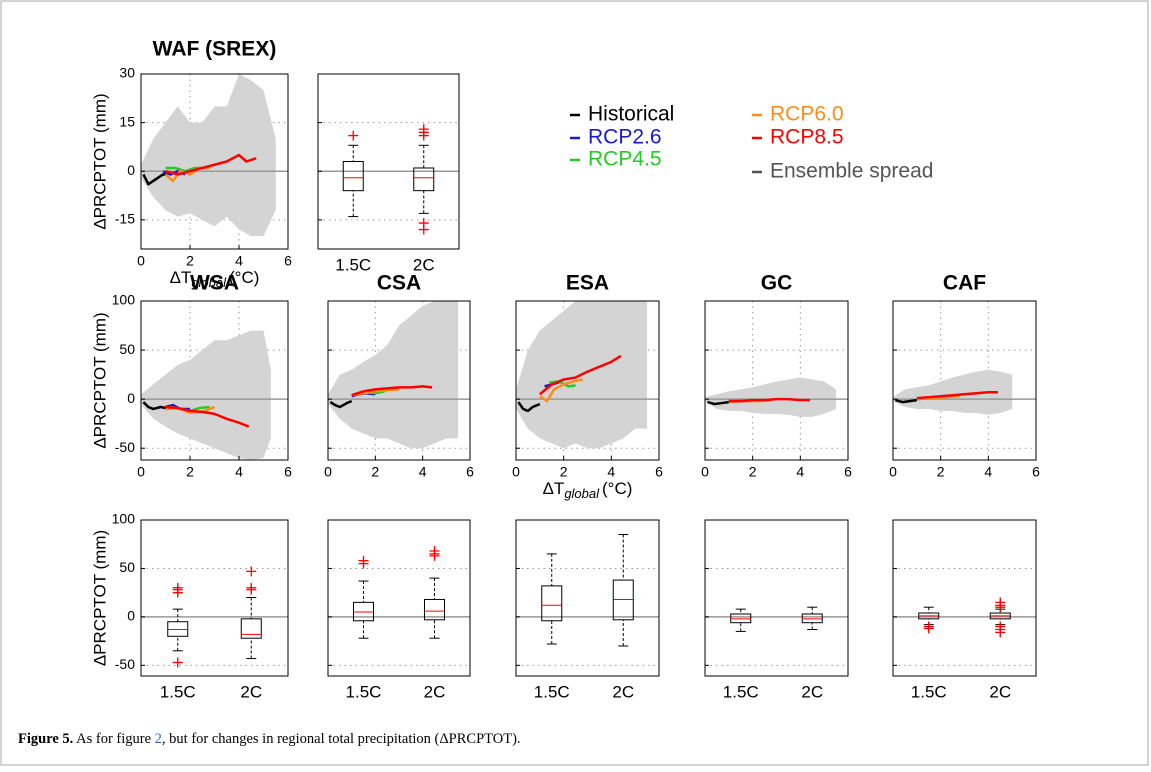  Describe the element at coordinates (587, 283) in the screenshot. I see `panel-title: ESA` at that location.